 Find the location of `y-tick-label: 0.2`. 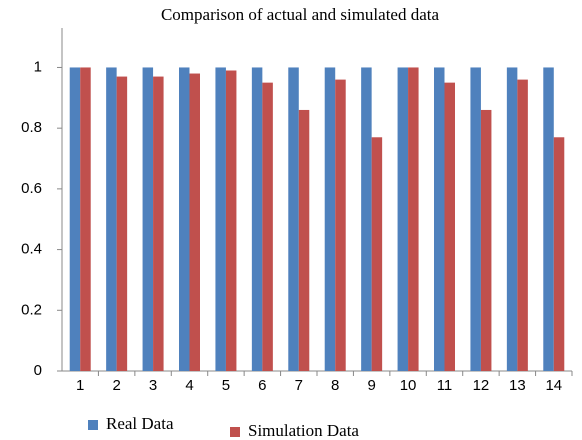

y-tick-label: 0.2 is located at coordinates (31, 309).